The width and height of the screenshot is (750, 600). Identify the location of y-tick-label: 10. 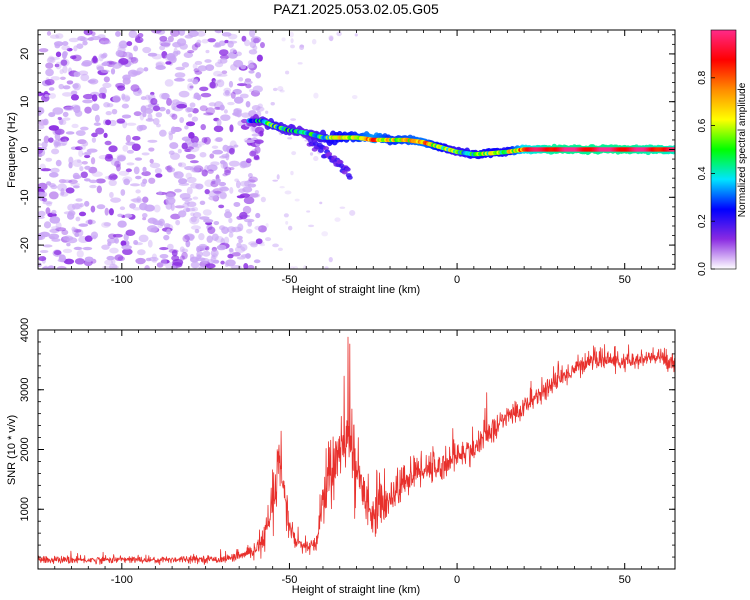
(25, 102).